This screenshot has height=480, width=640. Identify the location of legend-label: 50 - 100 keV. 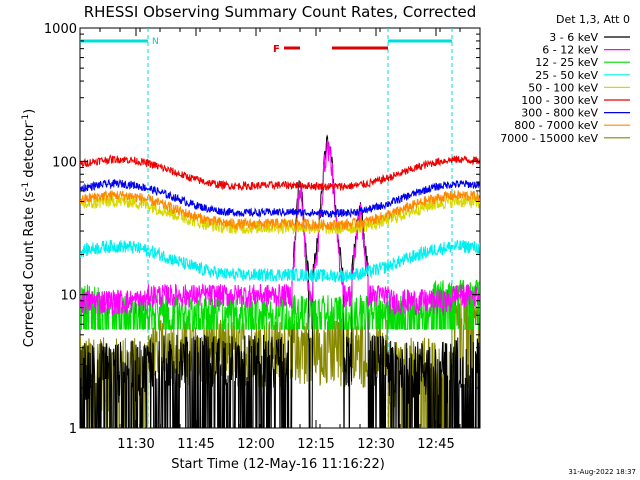
(563, 87).